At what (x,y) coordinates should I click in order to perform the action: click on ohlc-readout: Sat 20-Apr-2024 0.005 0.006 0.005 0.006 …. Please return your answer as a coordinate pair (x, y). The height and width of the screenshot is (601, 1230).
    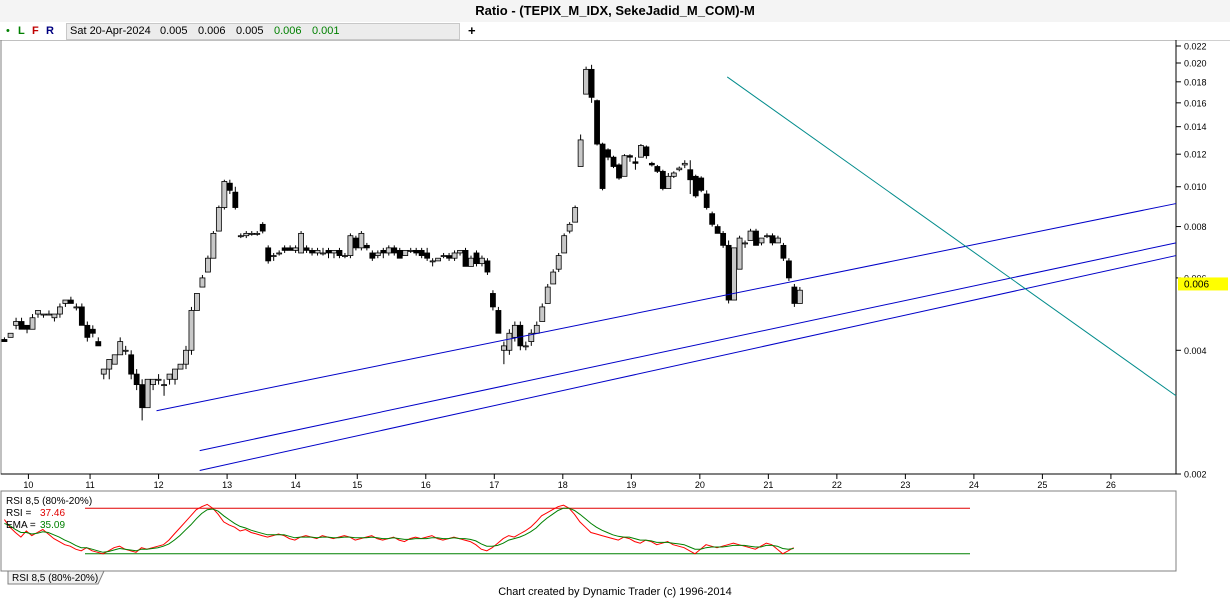
    Looking at the image, I should click on (263, 31).